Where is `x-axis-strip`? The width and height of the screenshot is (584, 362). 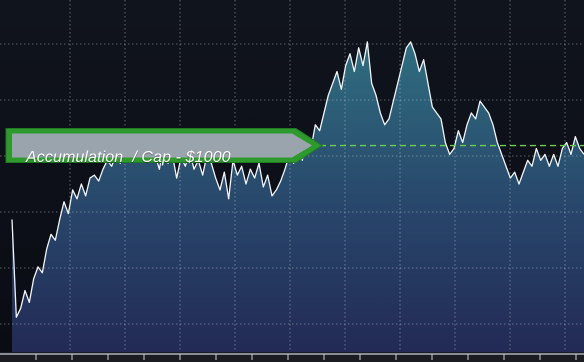 x-axis-strip is located at coordinates (292, 357).